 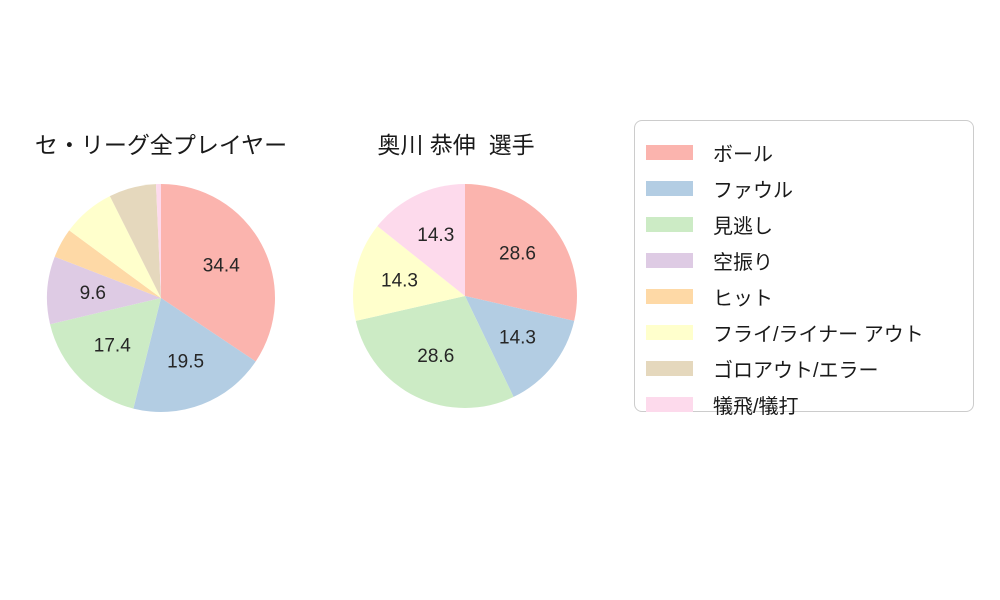 I want to click on pie-value-label: 19.5, so click(x=185, y=361).